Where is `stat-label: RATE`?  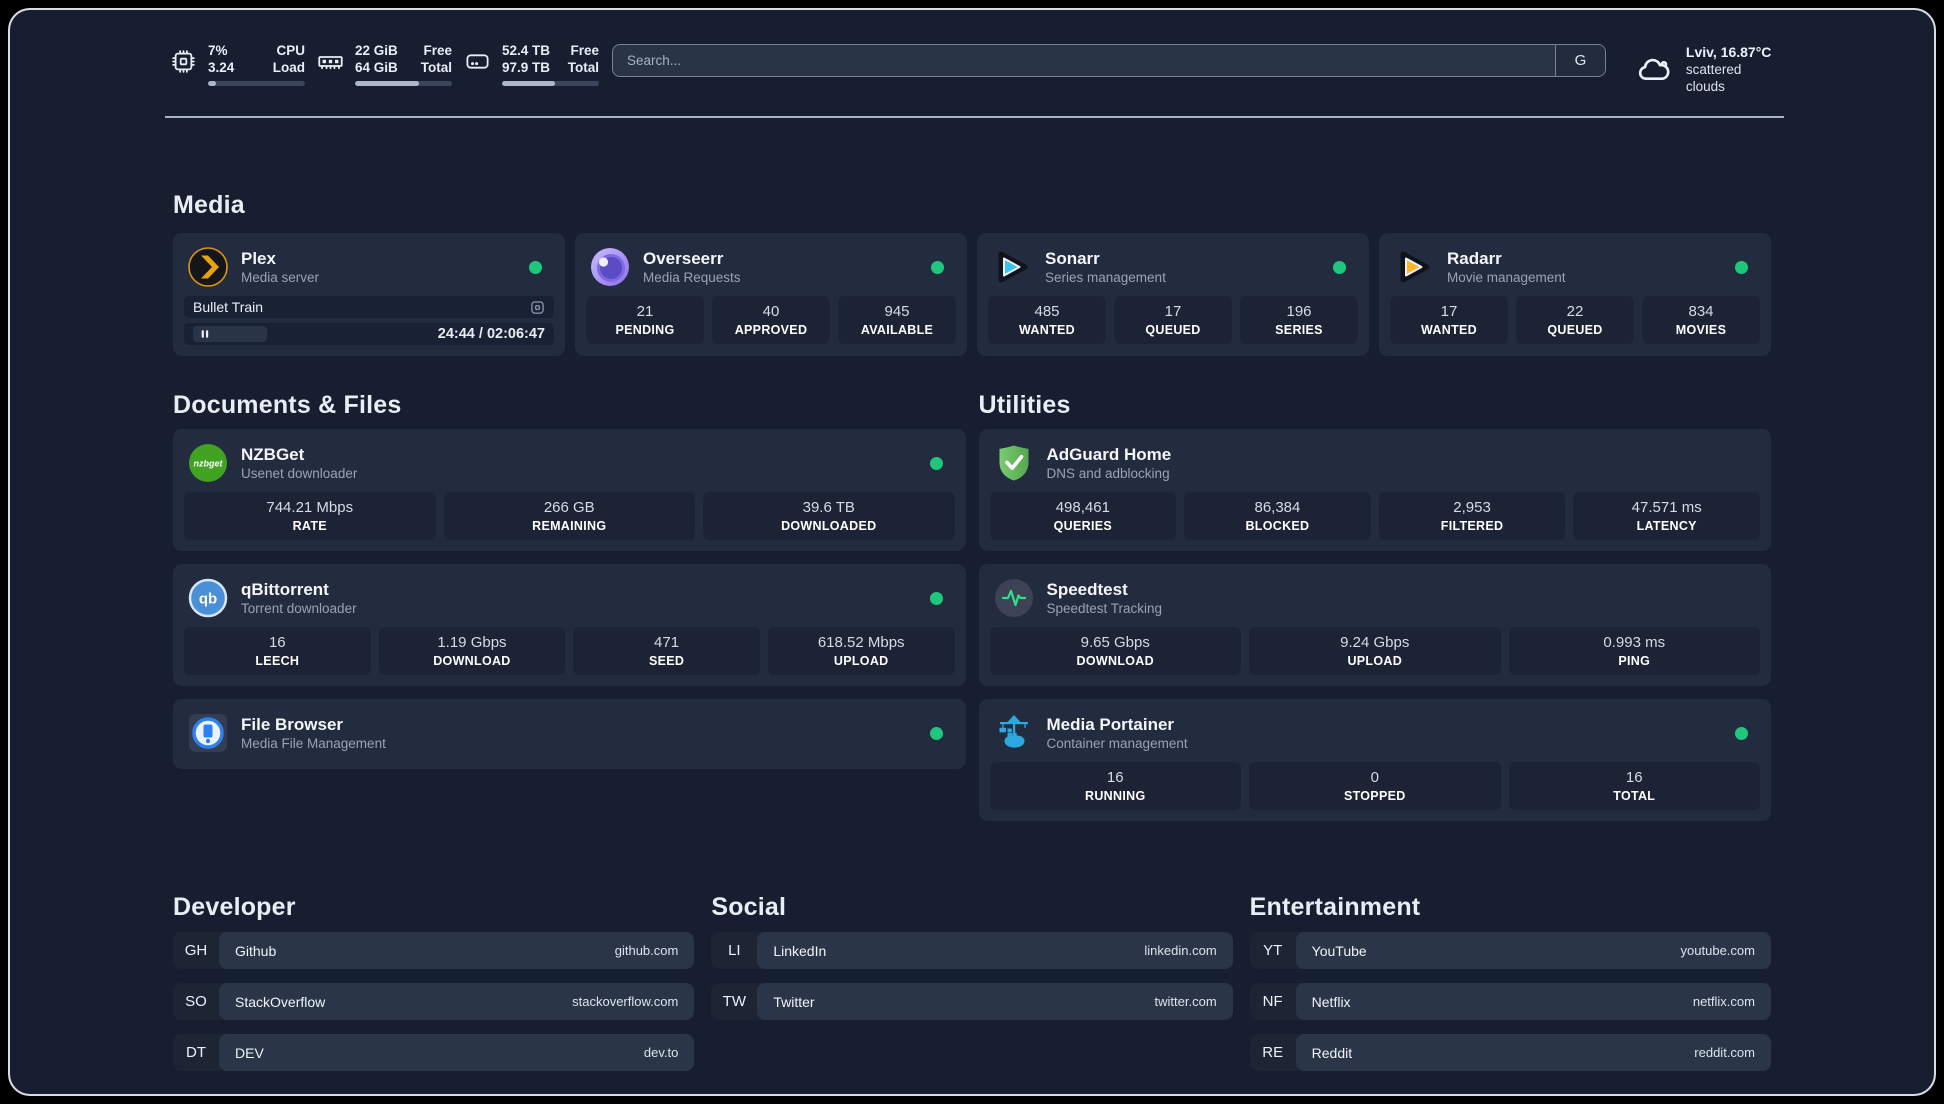
stat-label: RATE is located at coordinates (309, 526).